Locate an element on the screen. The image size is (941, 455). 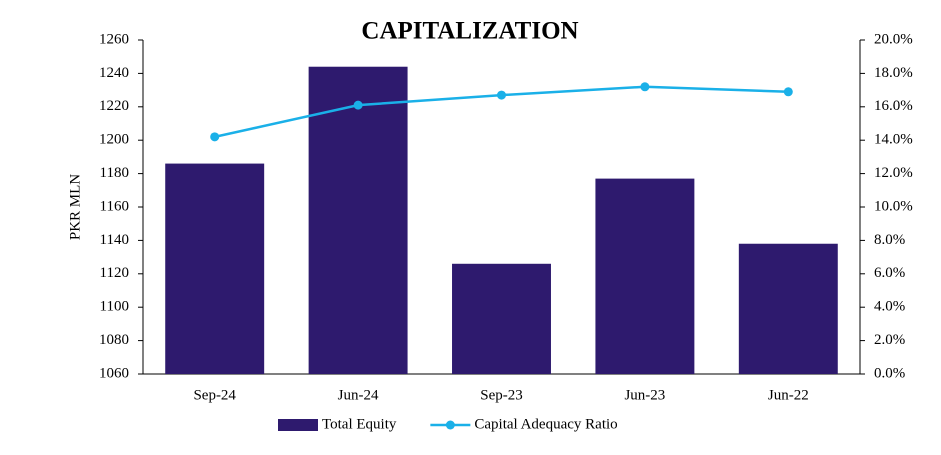
x-tick-label: Sep-24 is located at coordinates (214, 395).